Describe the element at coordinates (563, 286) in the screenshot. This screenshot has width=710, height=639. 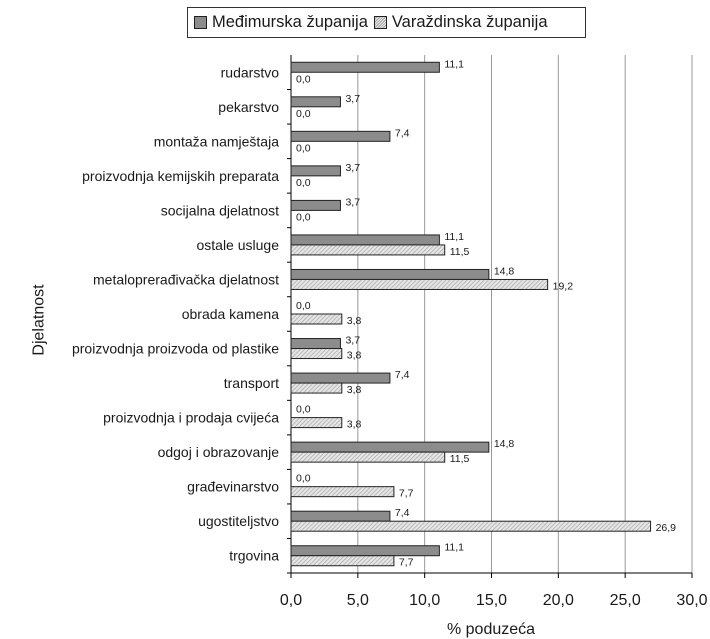
I see `data-label-varazdinska: 19,2` at that location.